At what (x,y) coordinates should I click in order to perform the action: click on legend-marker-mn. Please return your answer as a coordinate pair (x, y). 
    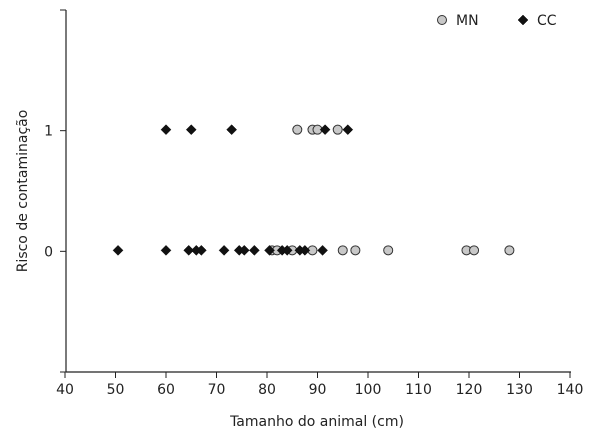
    Looking at the image, I should click on (442, 20).